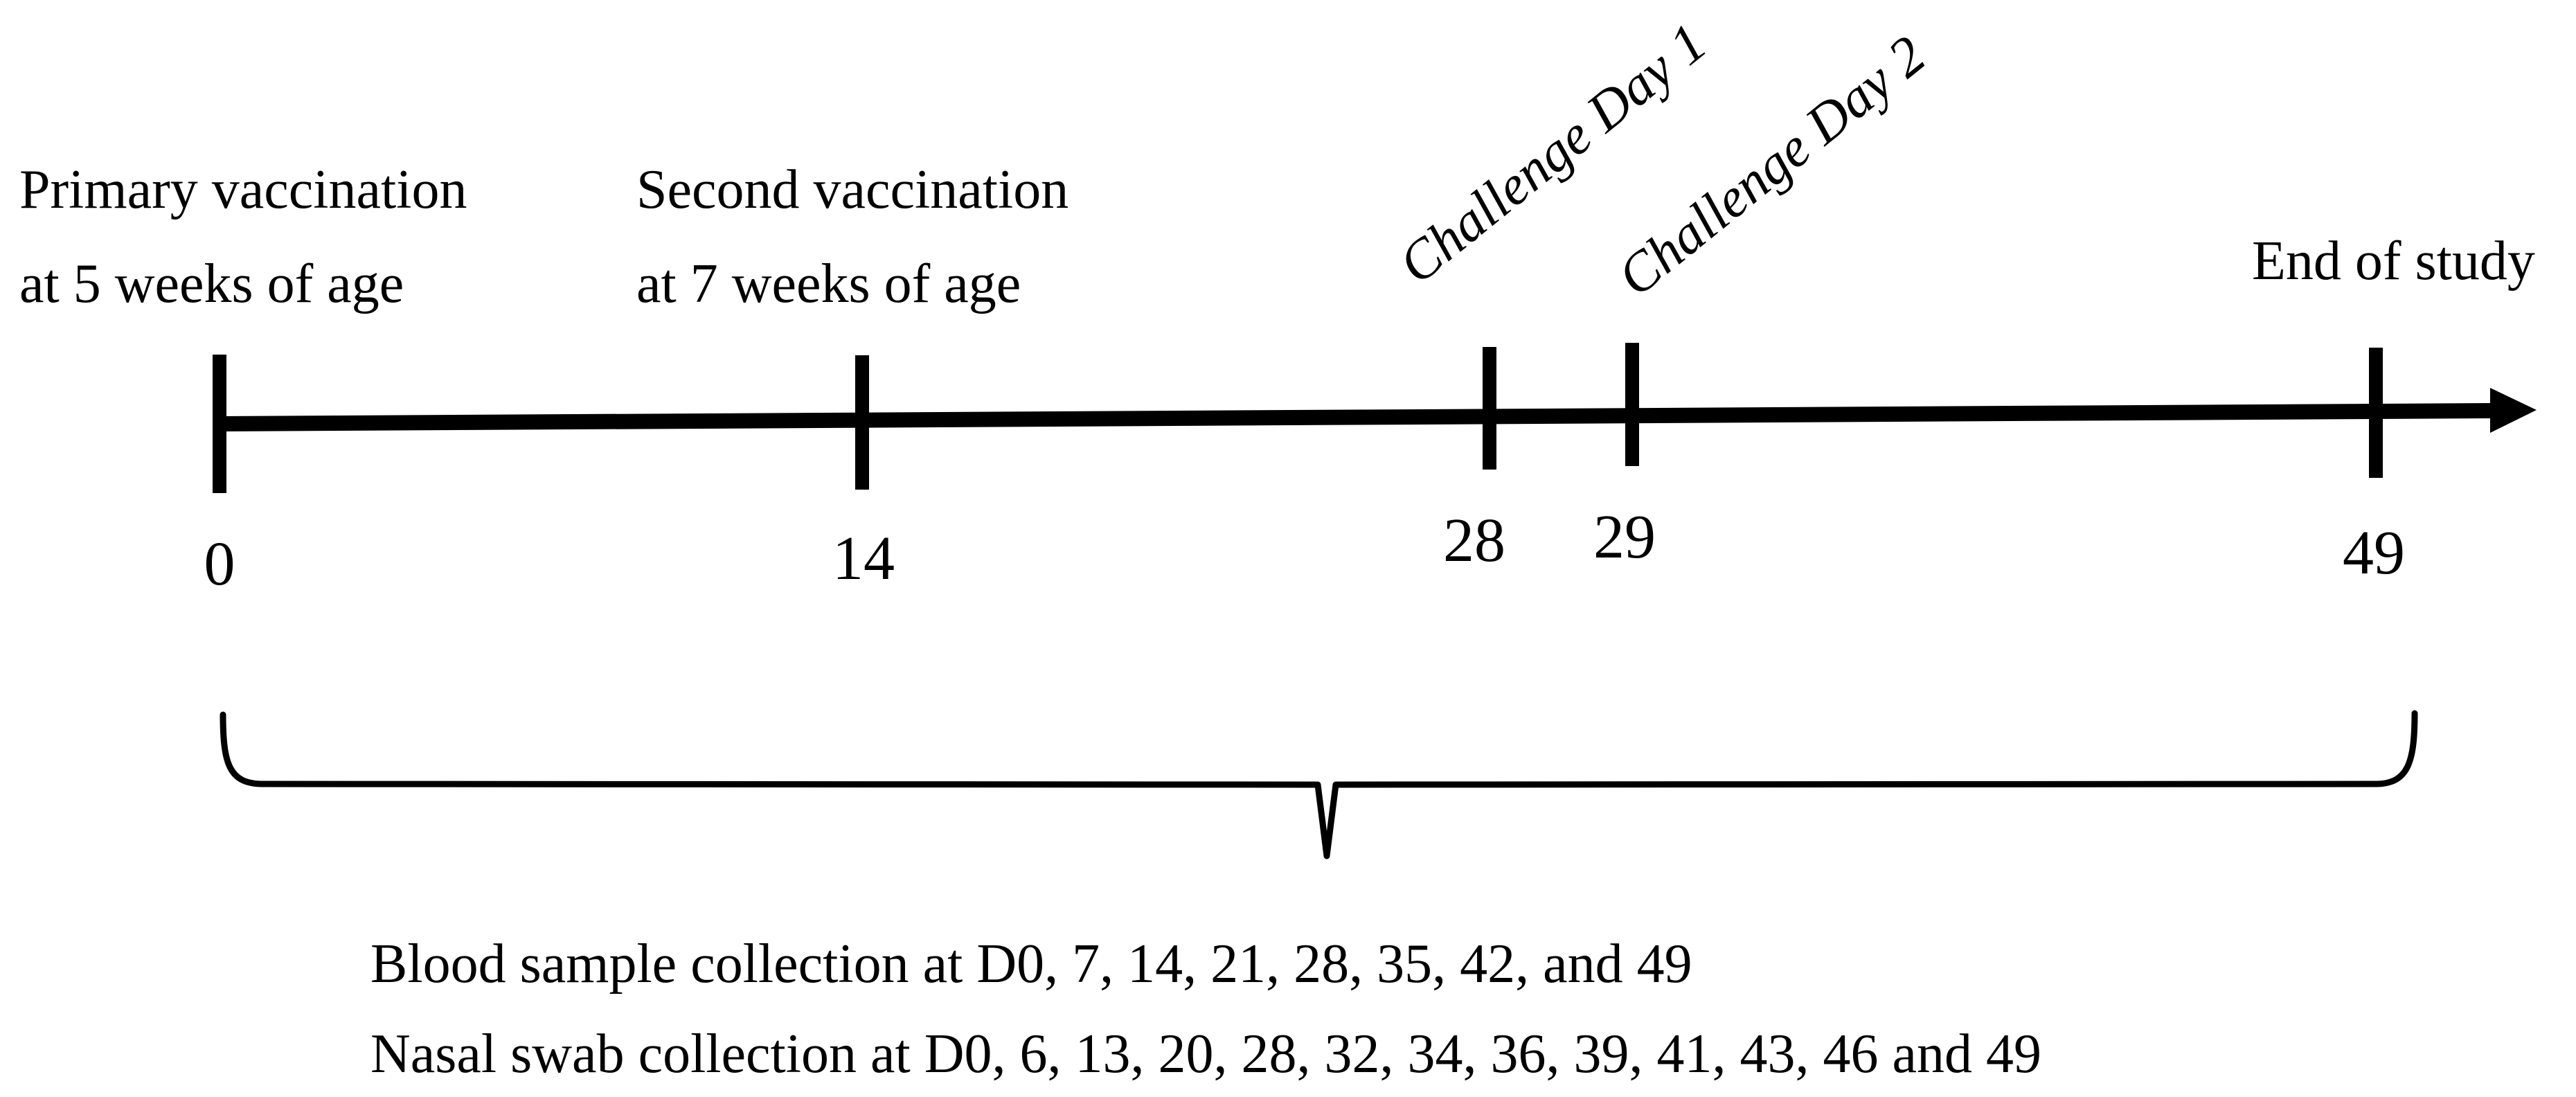 The image size is (2576, 1097). What do you see at coordinates (2393, 261) in the screenshot?
I see `event-label-end-of-study: End of study` at bounding box center [2393, 261].